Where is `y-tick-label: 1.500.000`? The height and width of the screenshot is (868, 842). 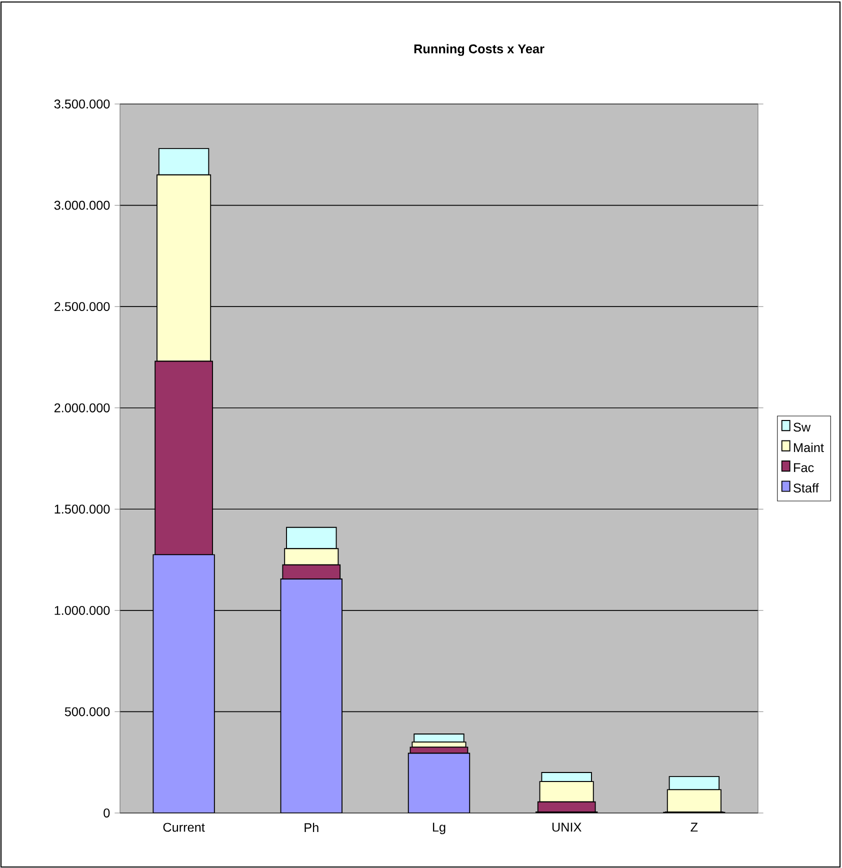
y-tick-label: 1.500.000 is located at coordinates (82, 509).